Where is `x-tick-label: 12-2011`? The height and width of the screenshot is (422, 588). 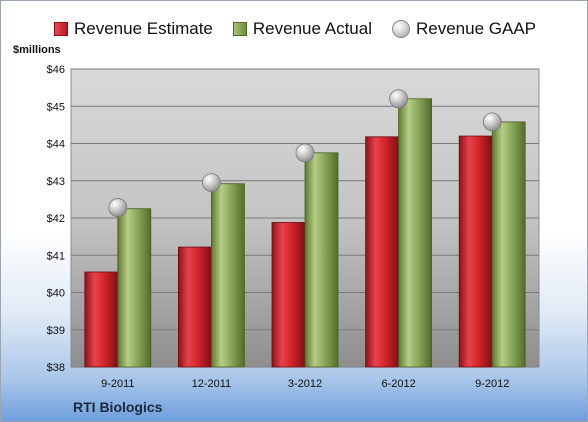 x-tick-label: 12-2011 is located at coordinates (212, 384).